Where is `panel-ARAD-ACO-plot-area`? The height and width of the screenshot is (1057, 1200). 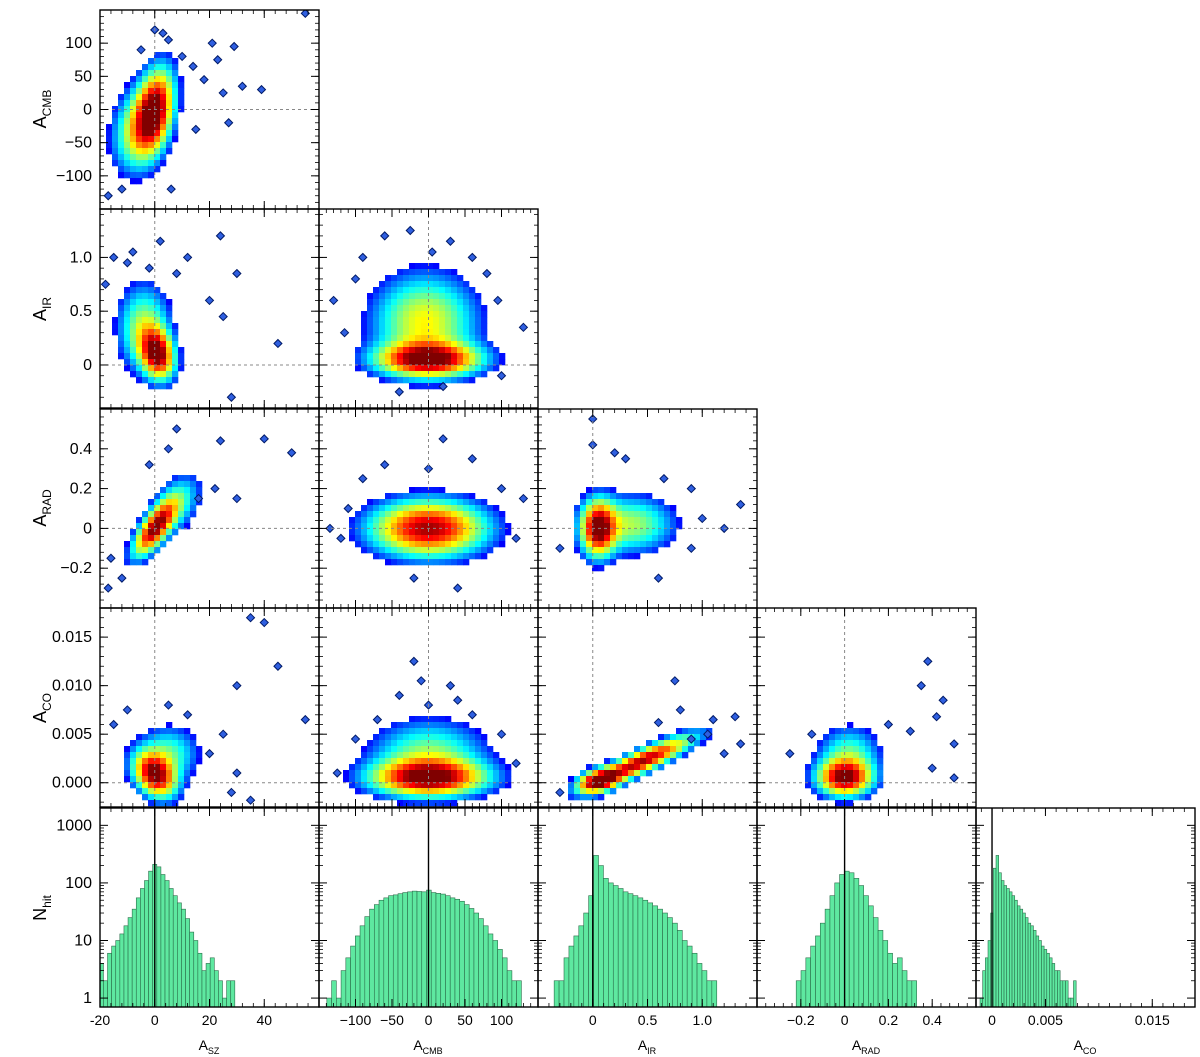 panel-ARAD-ACO-plot-area is located at coordinates (866, 707).